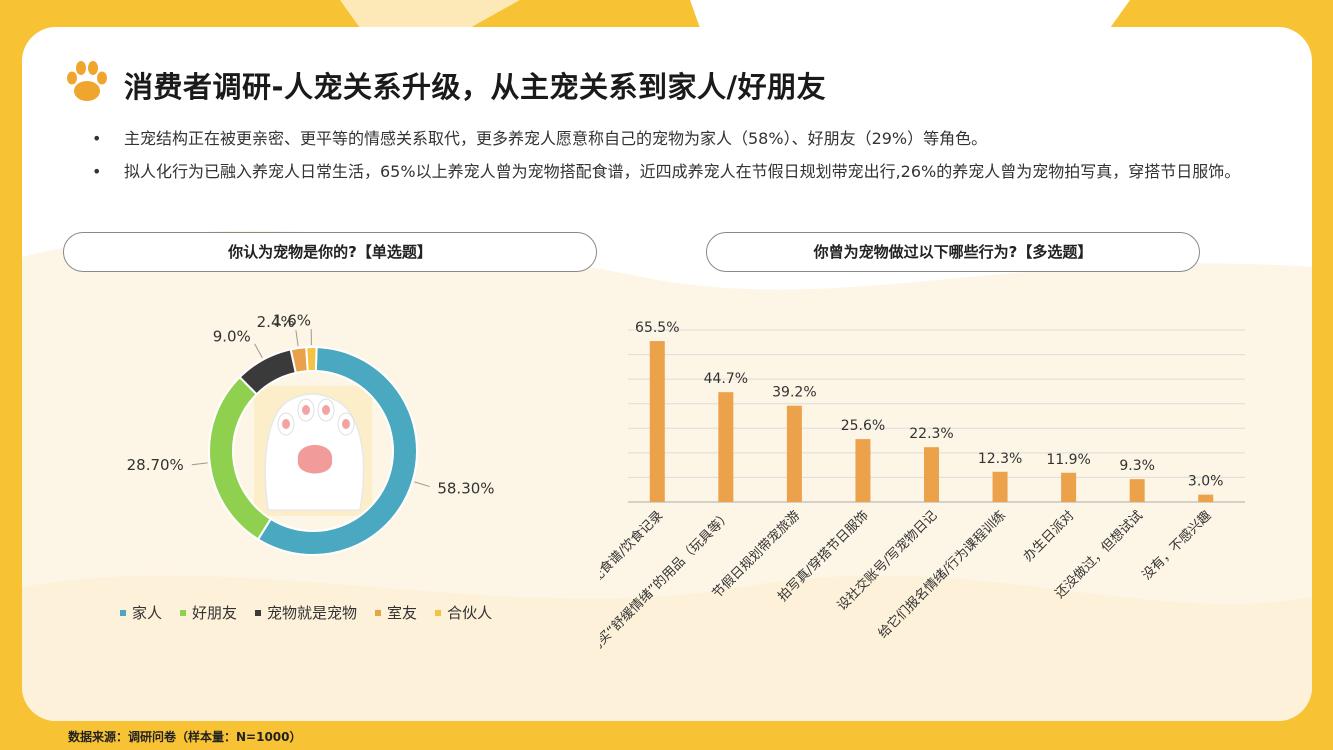 This screenshot has height=750, width=1333. What do you see at coordinates (215, 613) in the screenshot?
I see `legend-label: 好朋友` at bounding box center [215, 613].